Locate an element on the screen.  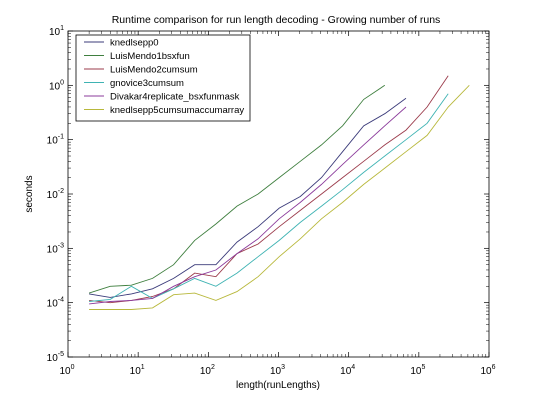
legend-box is located at coordinates (163, 78).